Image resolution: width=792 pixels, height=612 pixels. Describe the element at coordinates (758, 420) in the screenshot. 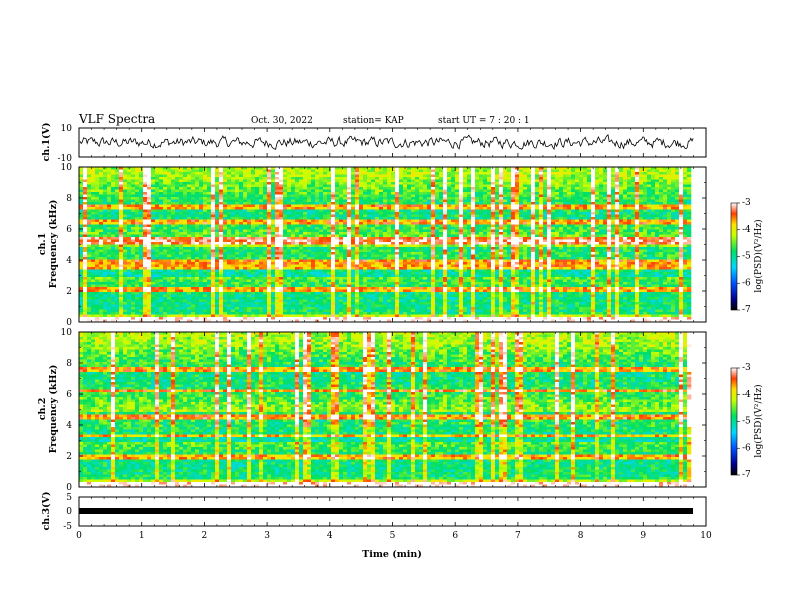

I see `ch2-colorbar-label: log(PSD)(V²/Hz)` at that location.